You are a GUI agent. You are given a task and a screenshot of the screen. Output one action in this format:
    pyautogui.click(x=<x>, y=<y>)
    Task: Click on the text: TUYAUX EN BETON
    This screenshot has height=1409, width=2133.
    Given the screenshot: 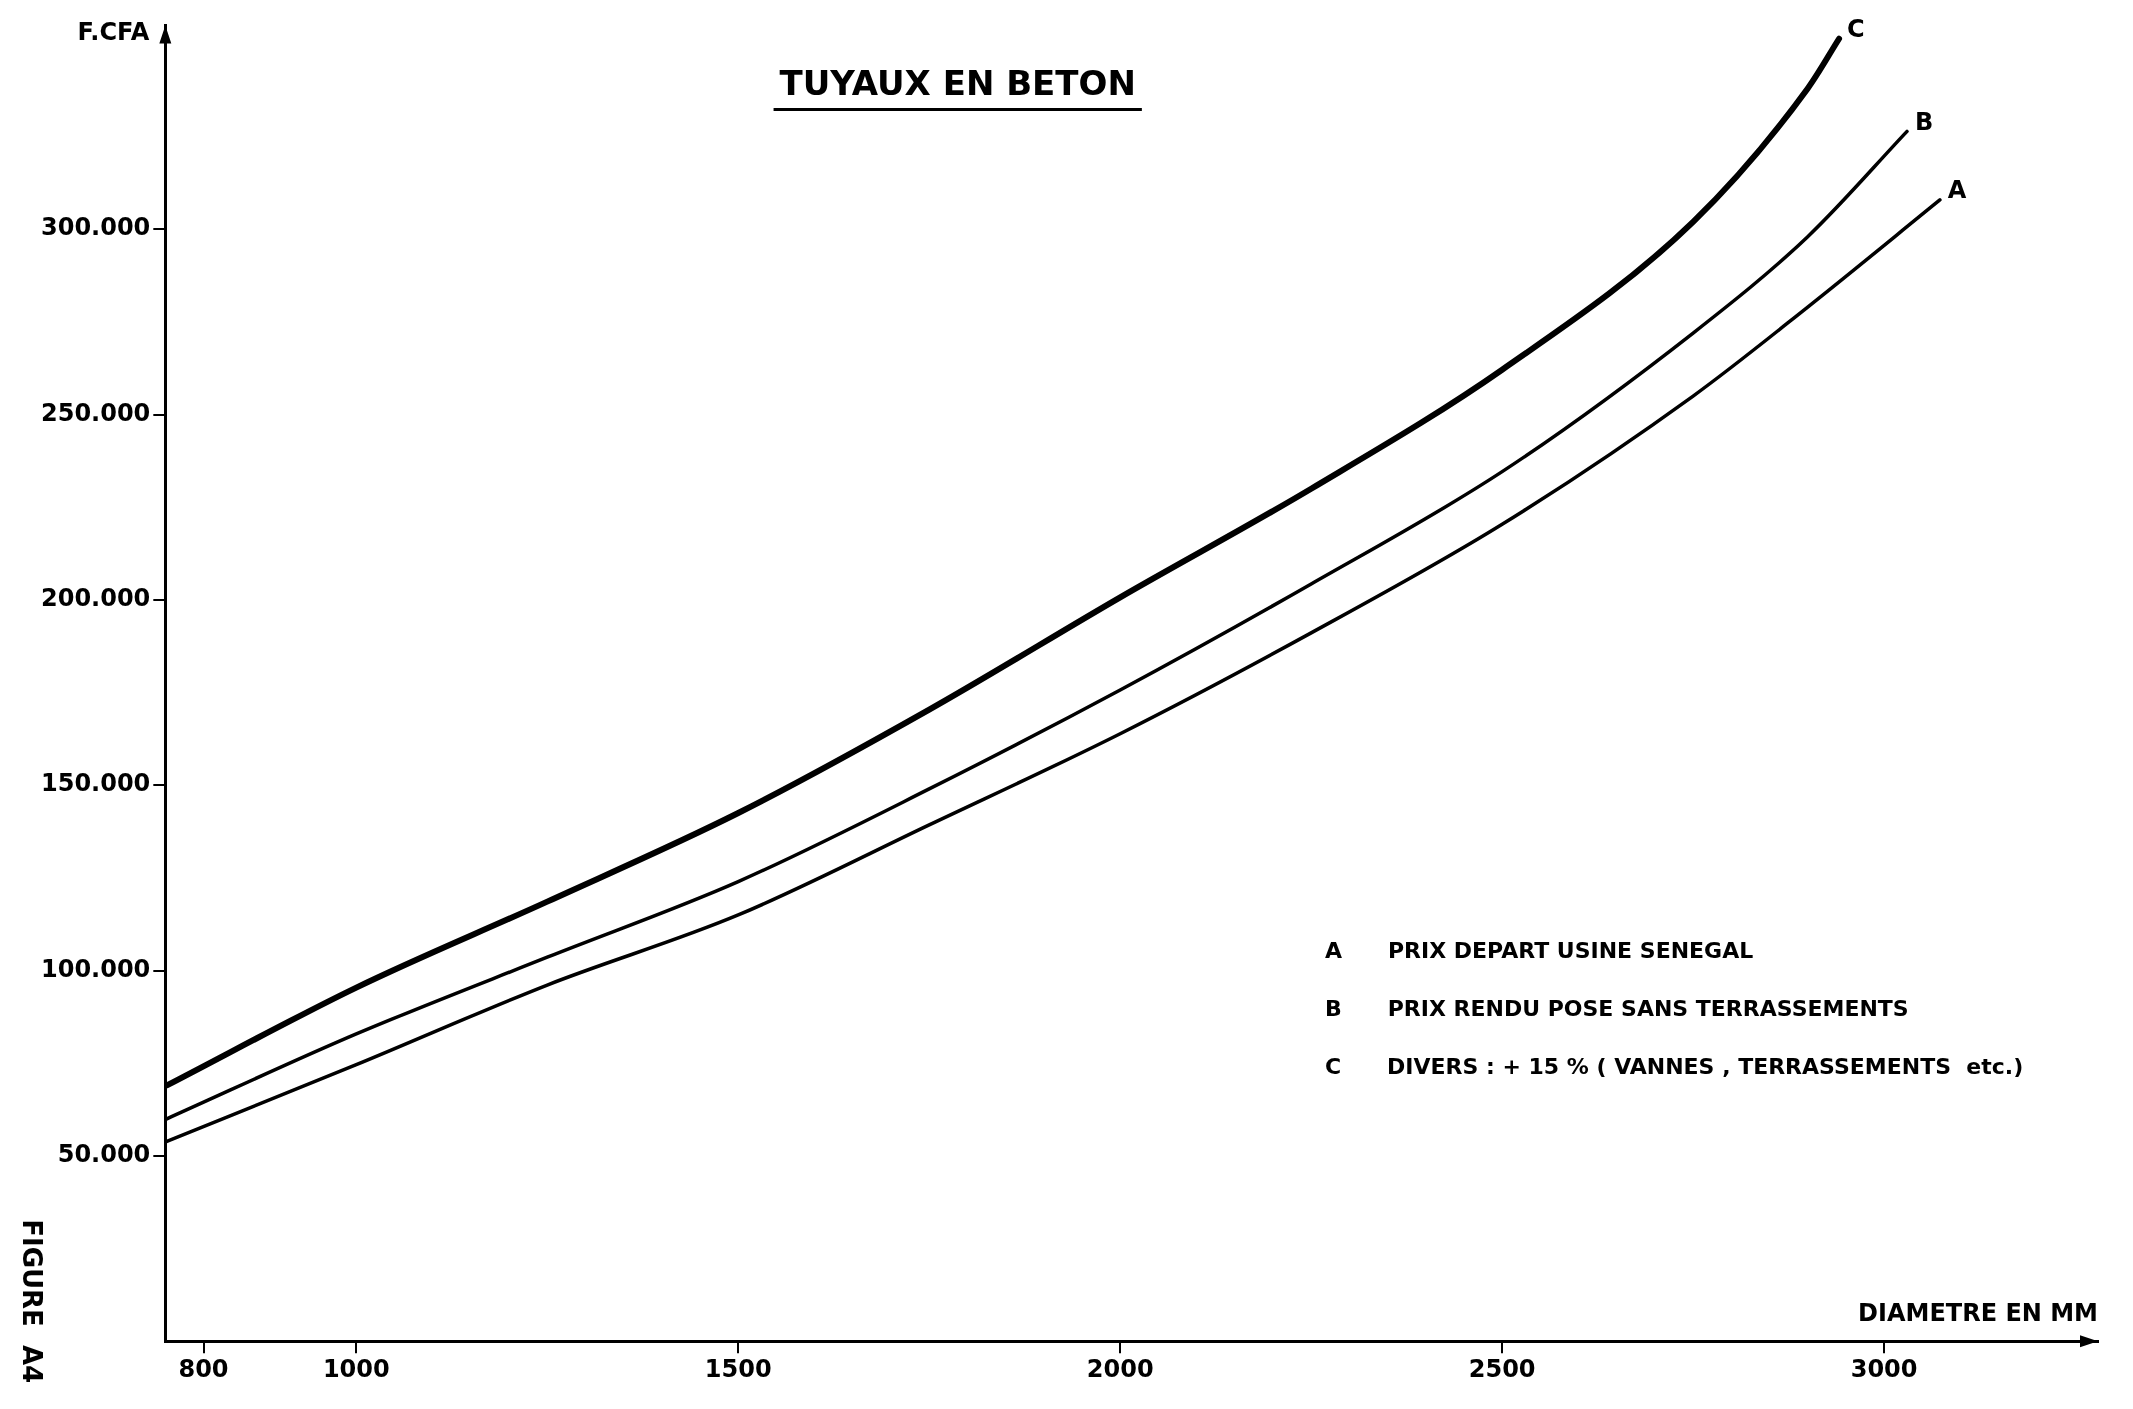 What is the action you would take?
    pyautogui.click(x=957, y=83)
    